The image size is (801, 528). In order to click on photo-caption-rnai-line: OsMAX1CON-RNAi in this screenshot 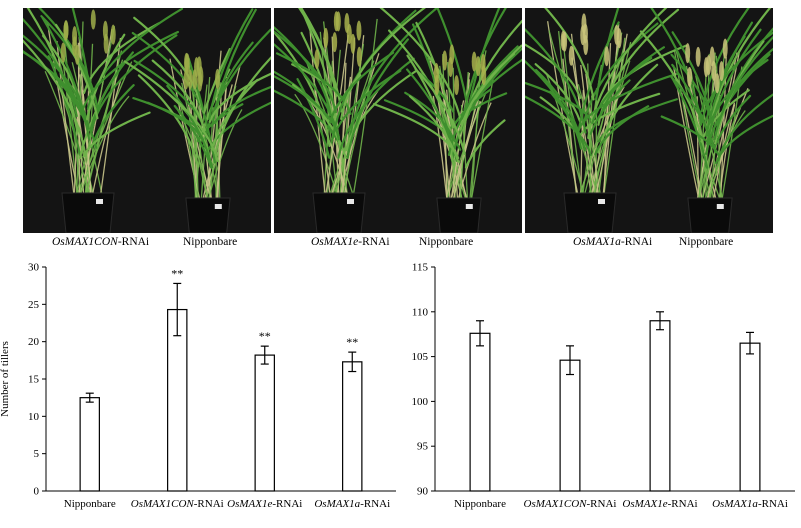, I will do `click(100, 242)`.